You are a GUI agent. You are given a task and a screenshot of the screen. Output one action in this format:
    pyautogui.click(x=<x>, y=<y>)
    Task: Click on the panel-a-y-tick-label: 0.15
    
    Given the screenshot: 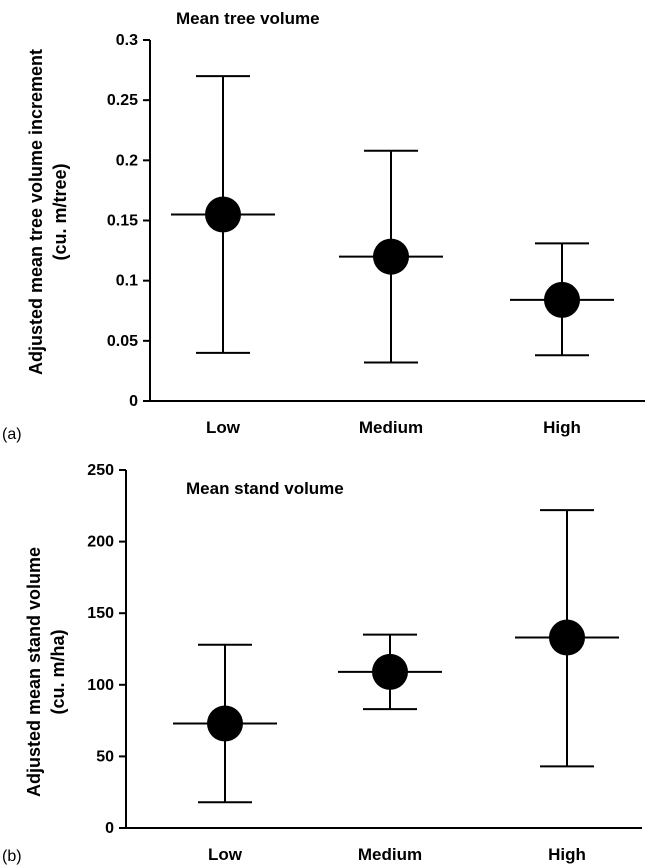 What is the action you would take?
    pyautogui.click(x=122, y=221)
    